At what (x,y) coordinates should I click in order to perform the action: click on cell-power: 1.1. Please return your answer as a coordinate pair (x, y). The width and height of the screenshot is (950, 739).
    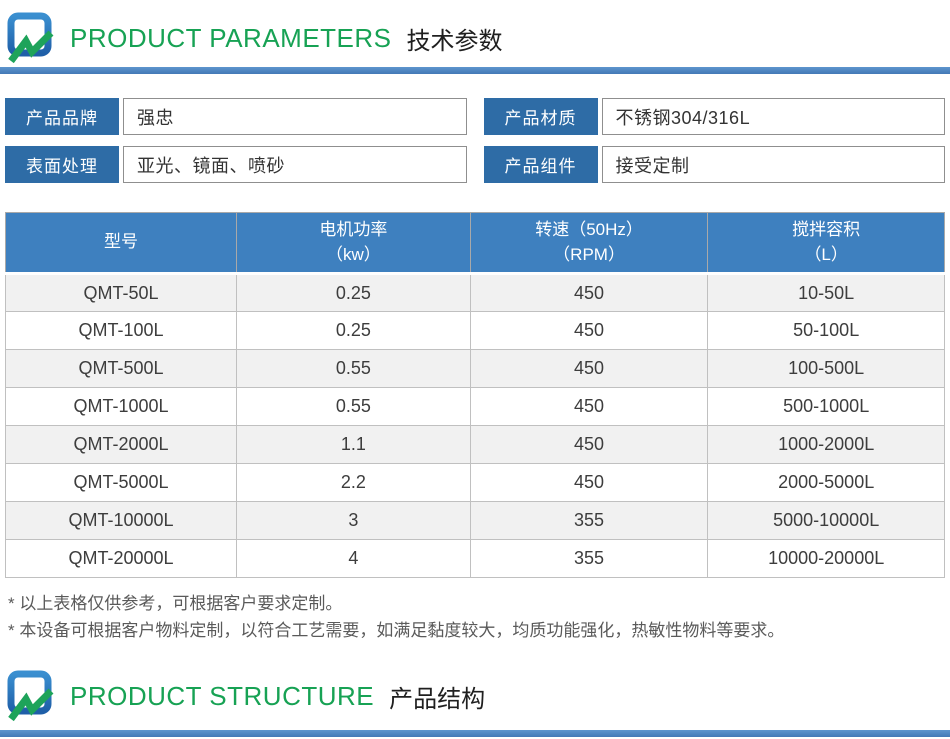
    Looking at the image, I should click on (353, 444).